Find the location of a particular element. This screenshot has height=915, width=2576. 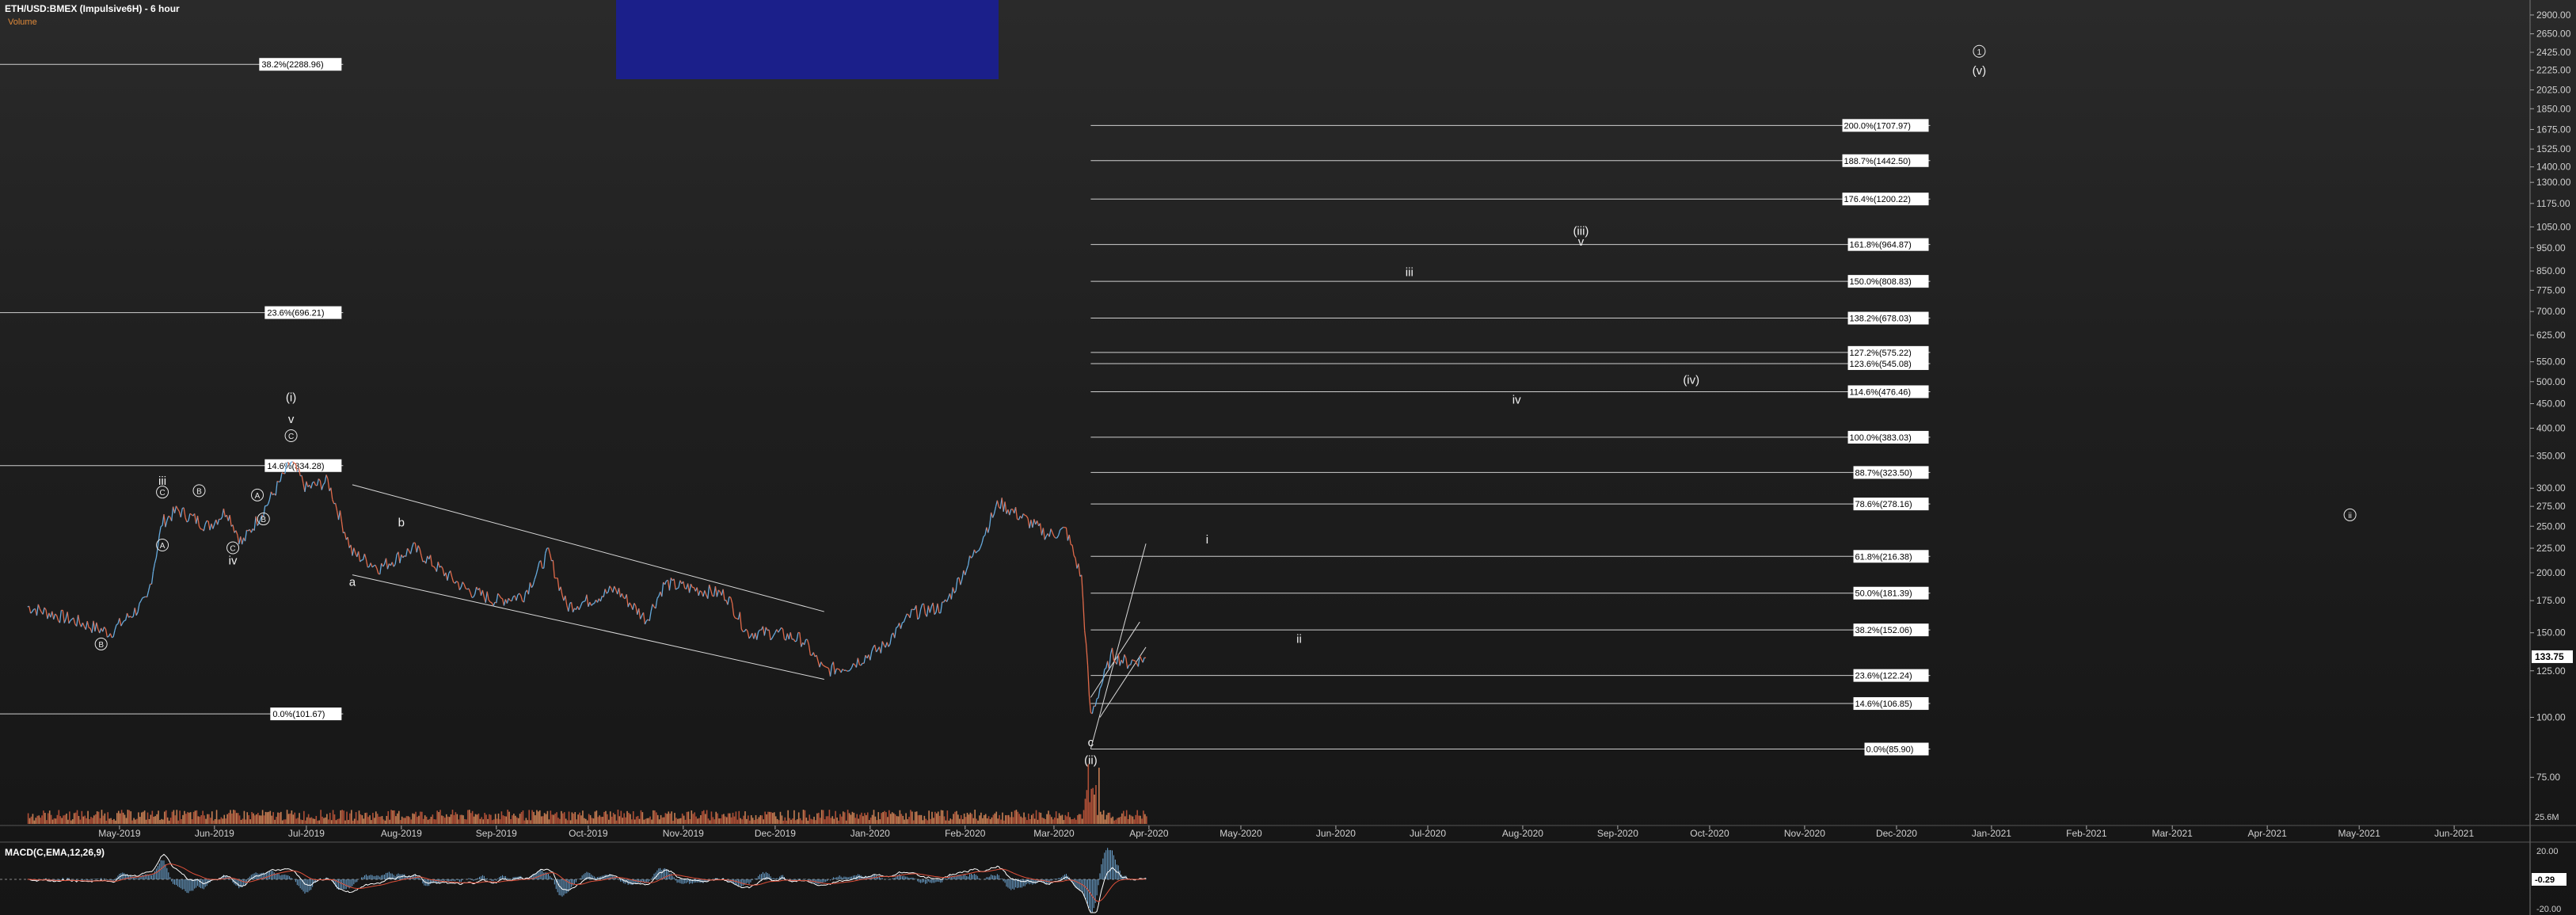

wave-label: C is located at coordinates (162, 493).